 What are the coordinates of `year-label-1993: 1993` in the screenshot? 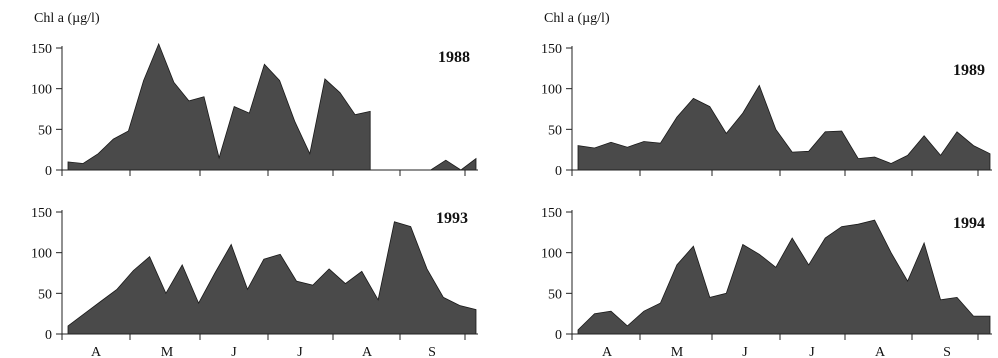 It's located at (452, 218).